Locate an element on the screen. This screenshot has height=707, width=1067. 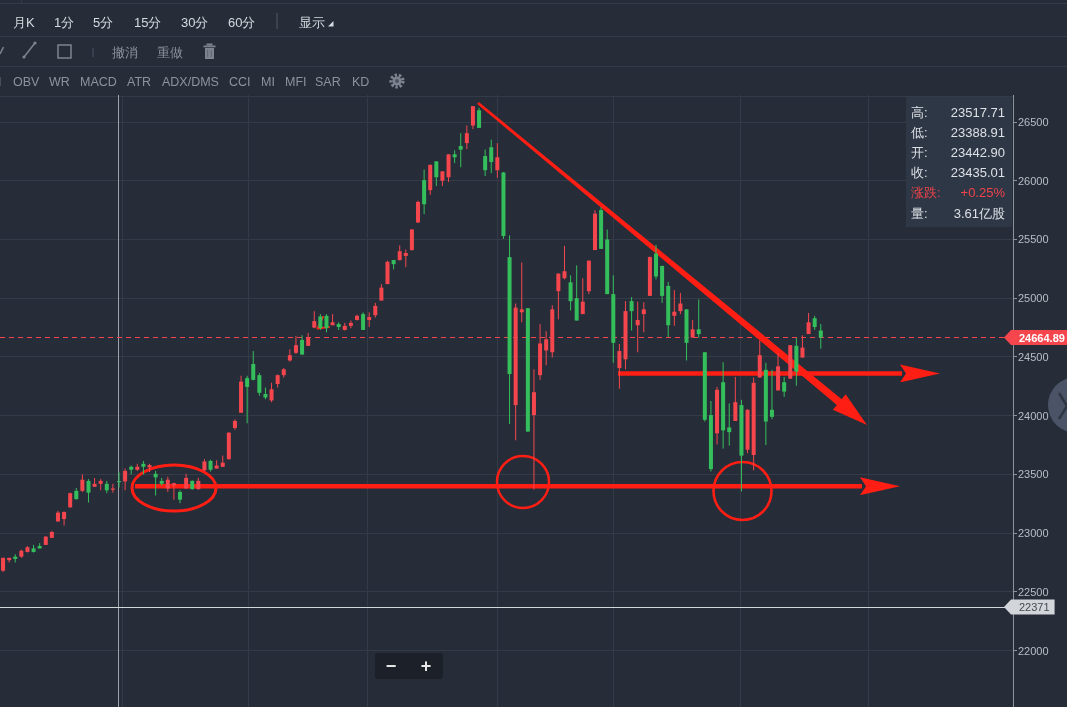
y-tick-label: 25500 is located at coordinates (1033, 239).